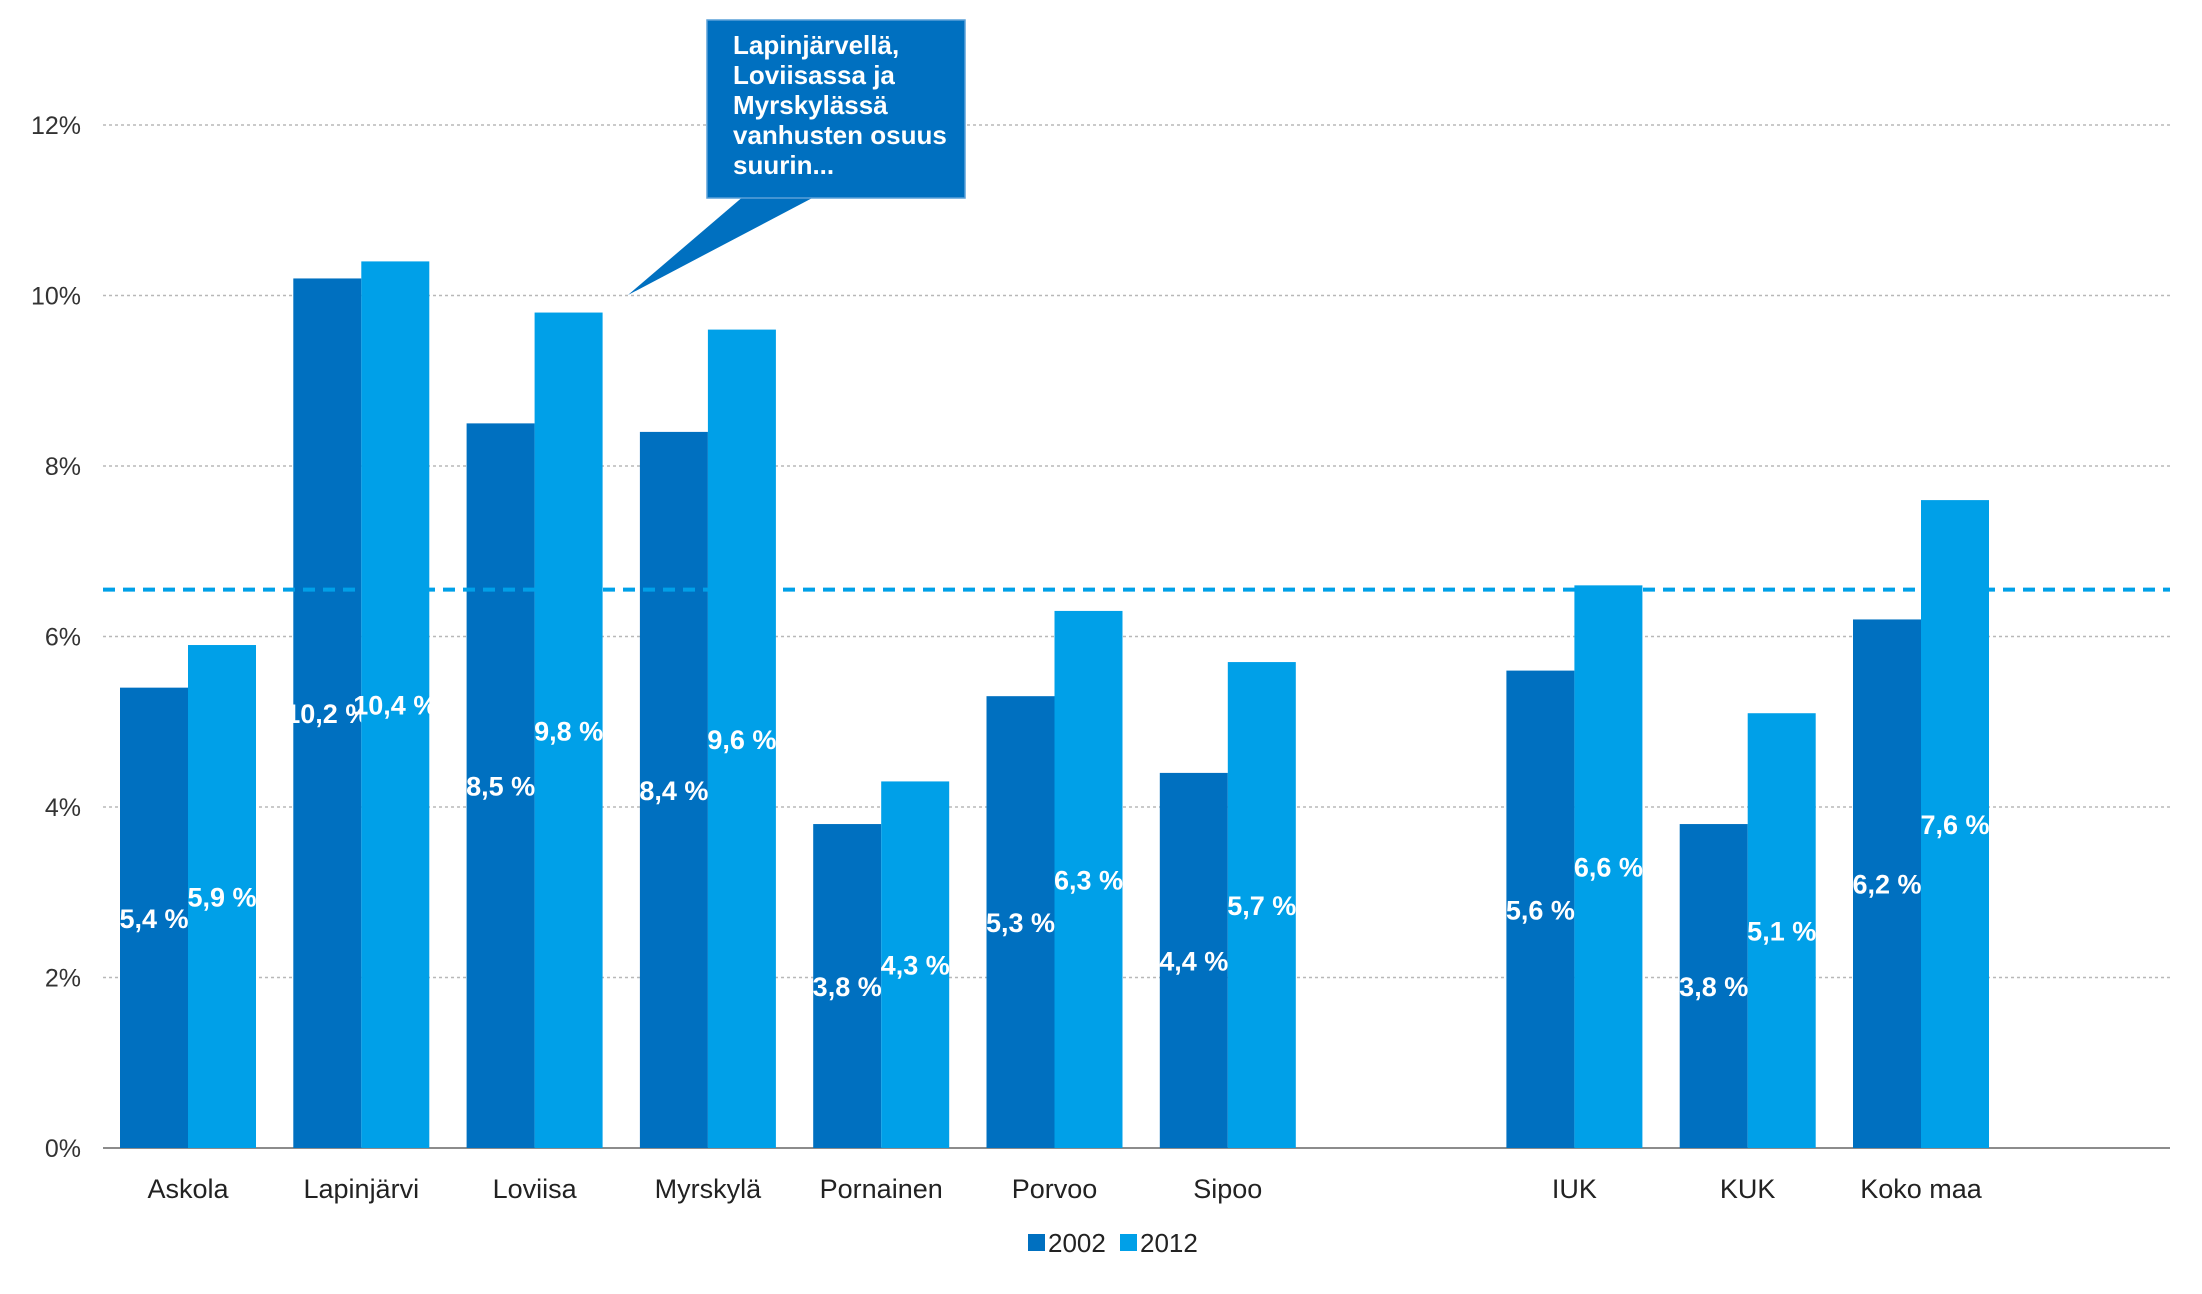  I want to click on data-label: 5,4 %, so click(153, 919).